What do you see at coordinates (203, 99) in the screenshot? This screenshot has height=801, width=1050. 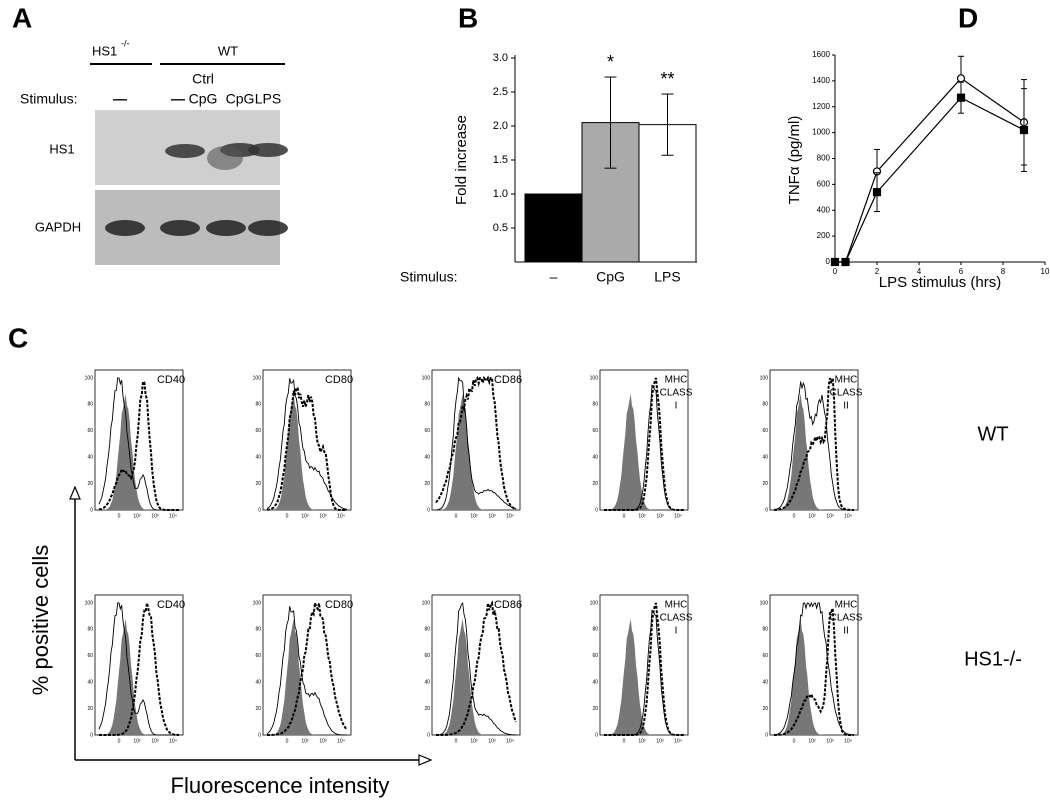 I see `lane-label: CpG` at bounding box center [203, 99].